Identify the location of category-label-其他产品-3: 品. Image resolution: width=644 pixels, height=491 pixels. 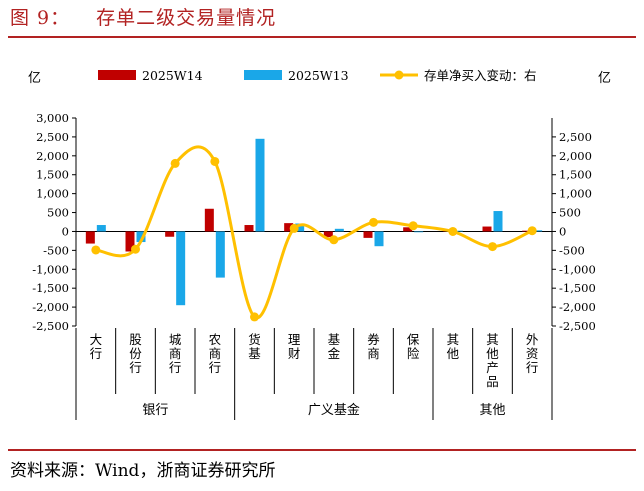
(492, 381).